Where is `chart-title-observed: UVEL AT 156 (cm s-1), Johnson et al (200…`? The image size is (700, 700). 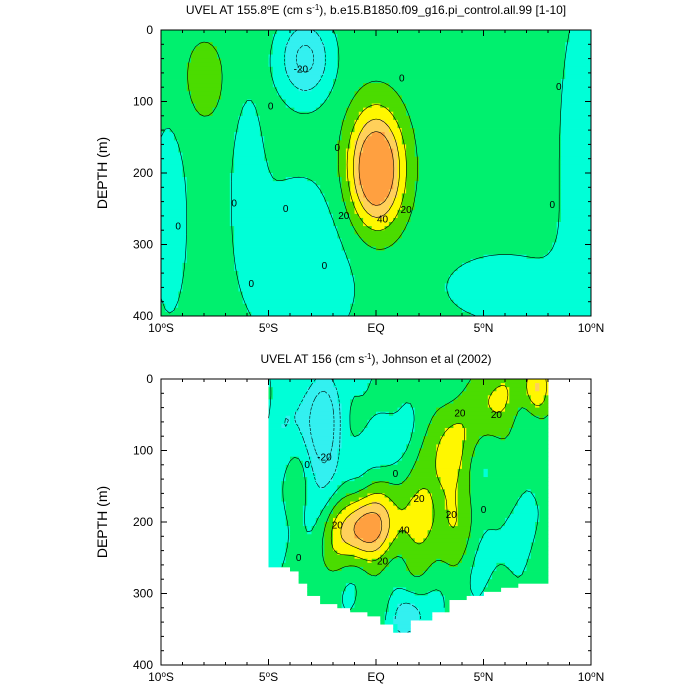 chart-title-observed: UVEL AT 156 (cm s-1), Johnson et al (200… is located at coordinates (375, 359).